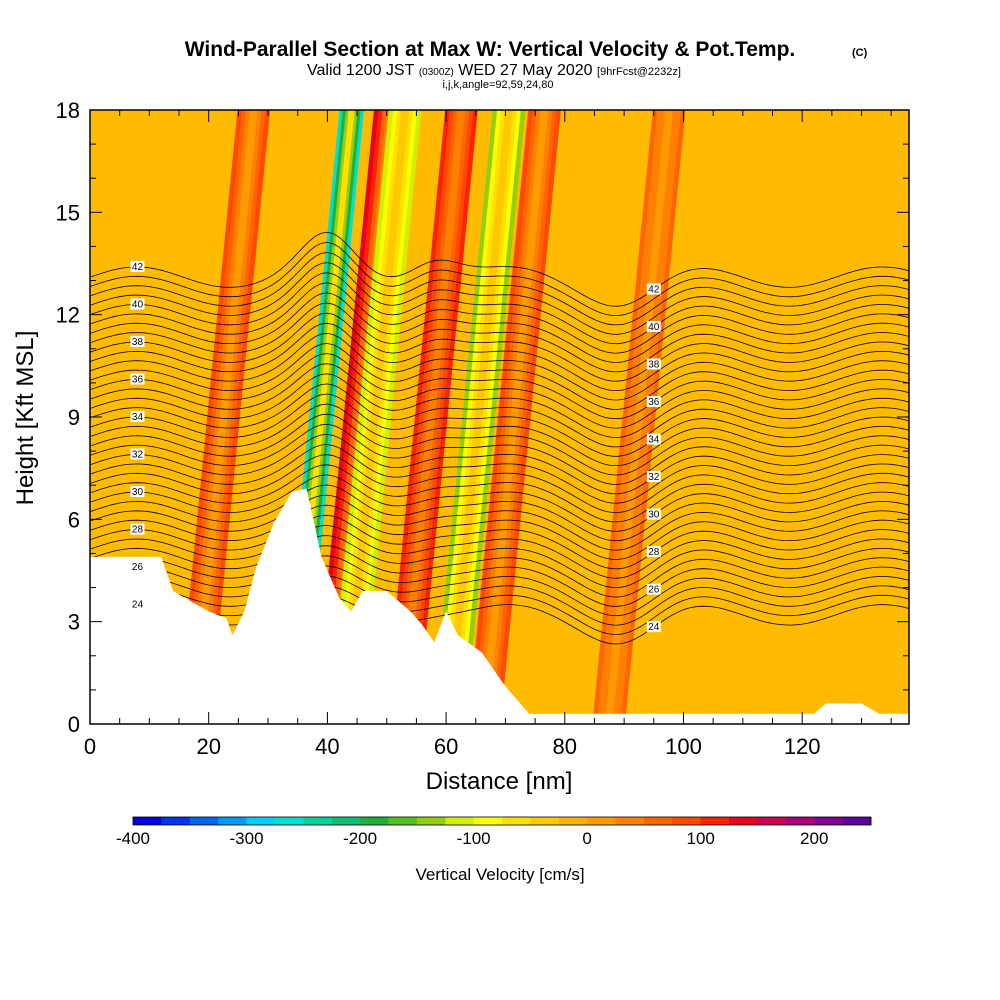 This screenshot has width=1000, height=1000. I want to click on svg-text: 26, so click(654, 590).